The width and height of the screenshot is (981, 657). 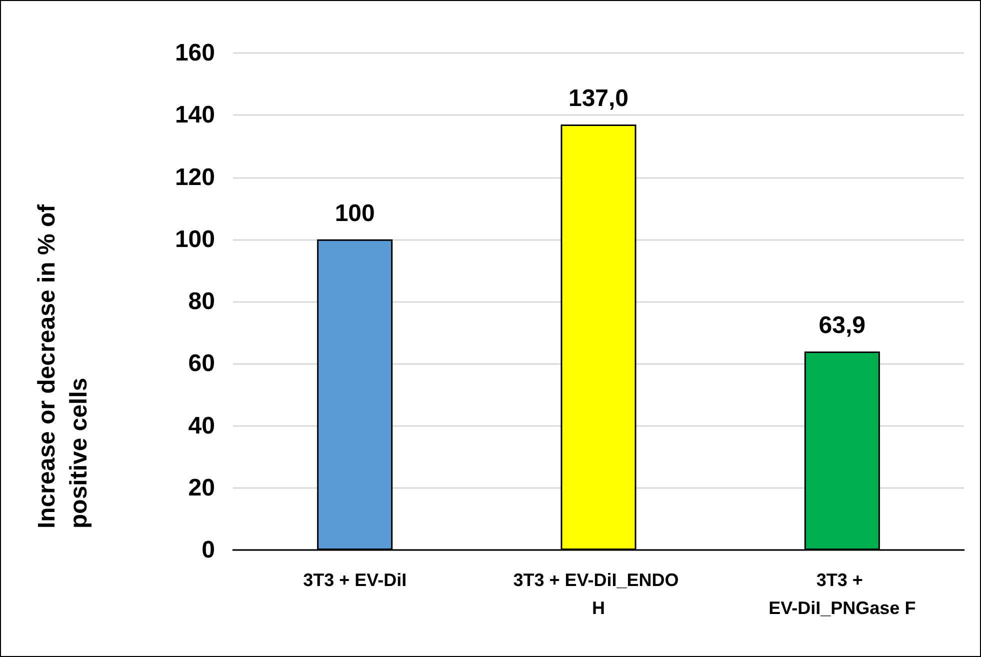 What do you see at coordinates (194, 239) in the screenshot?
I see `y-tick-label: 100` at bounding box center [194, 239].